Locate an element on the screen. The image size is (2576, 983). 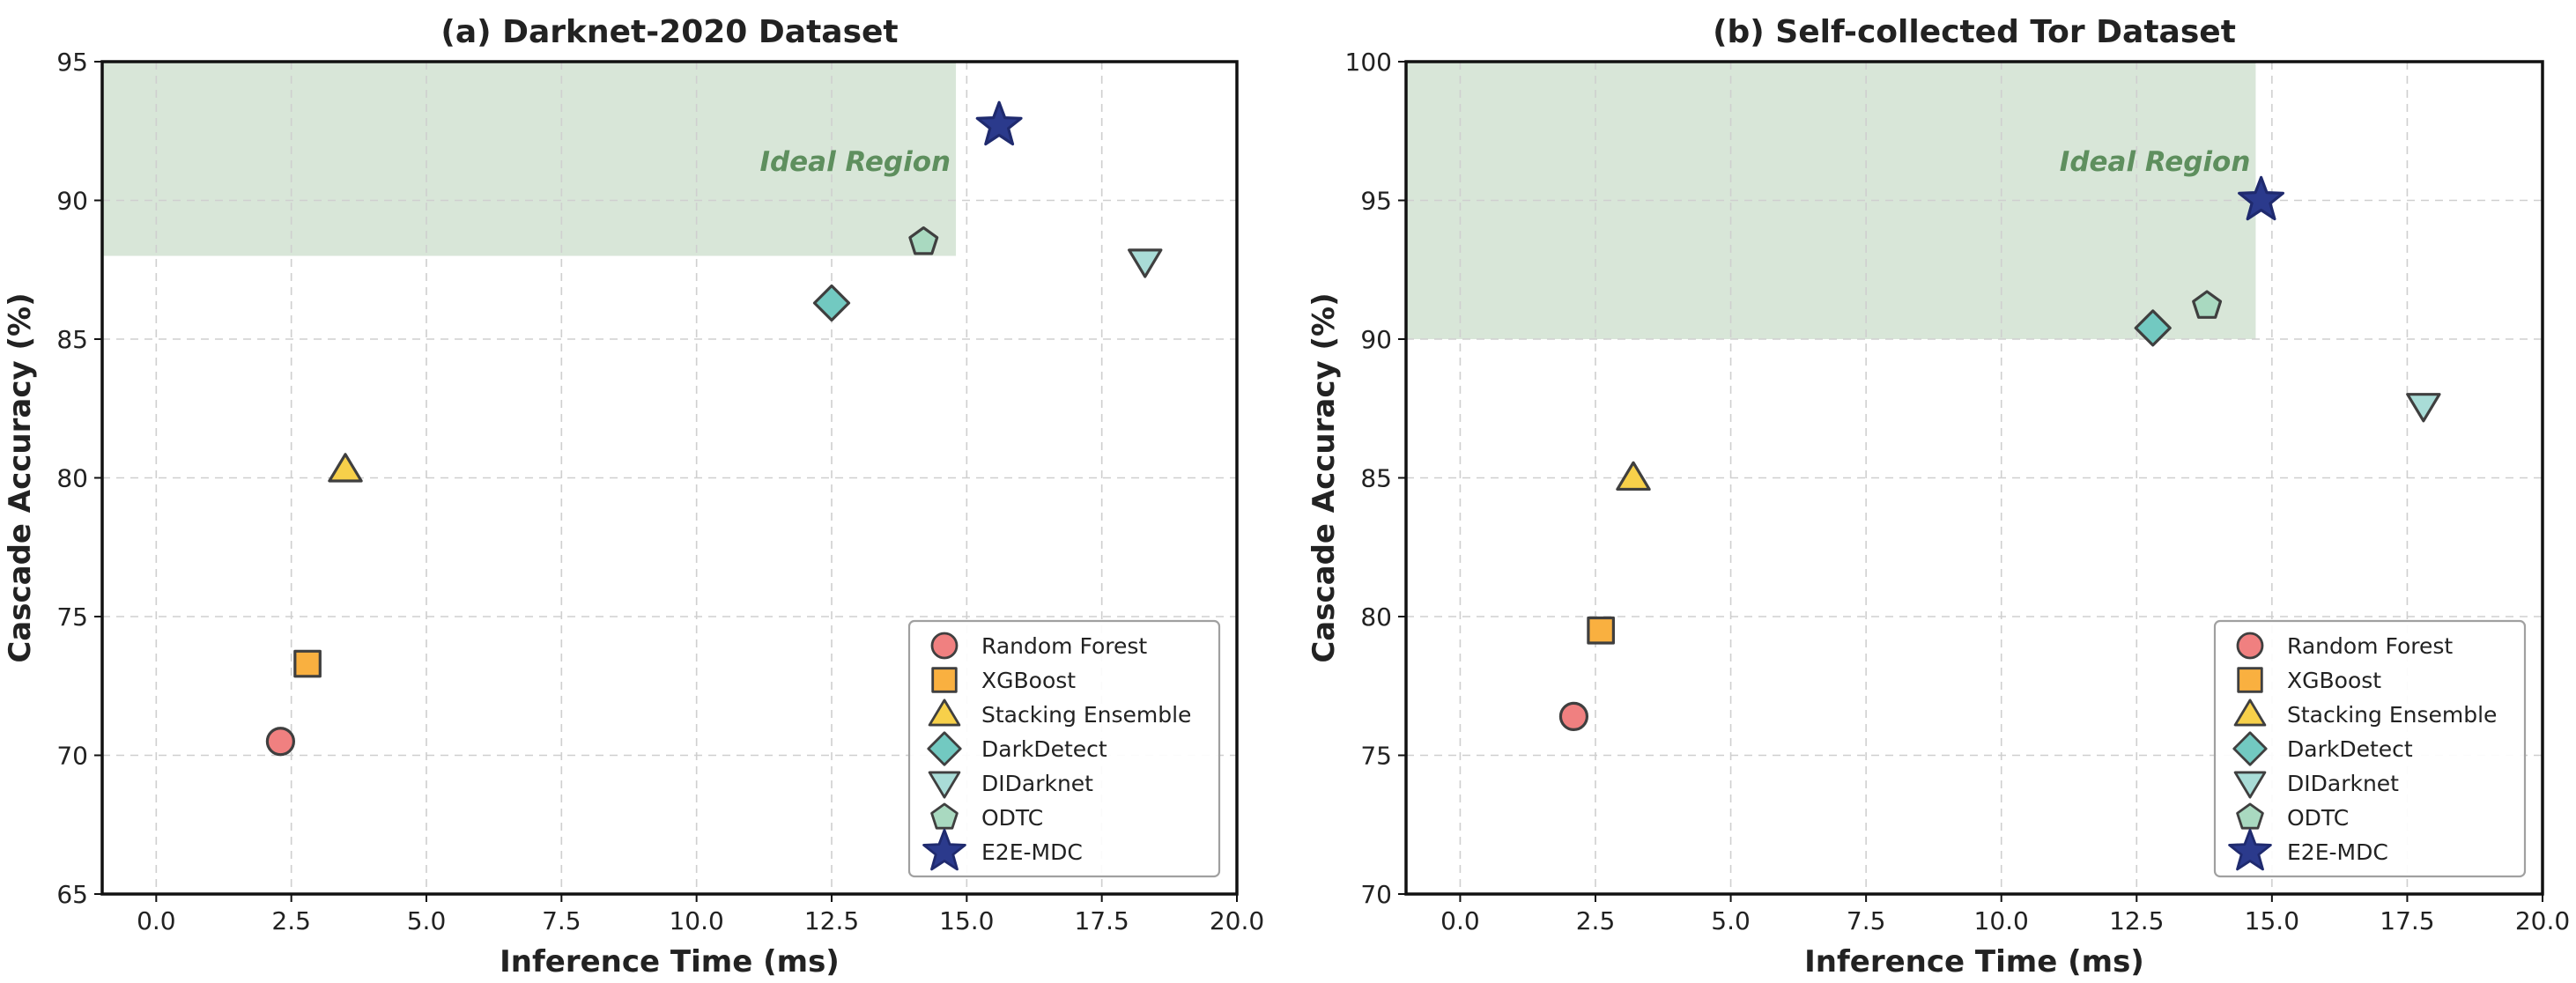
ideal-region is located at coordinates (530, 159).